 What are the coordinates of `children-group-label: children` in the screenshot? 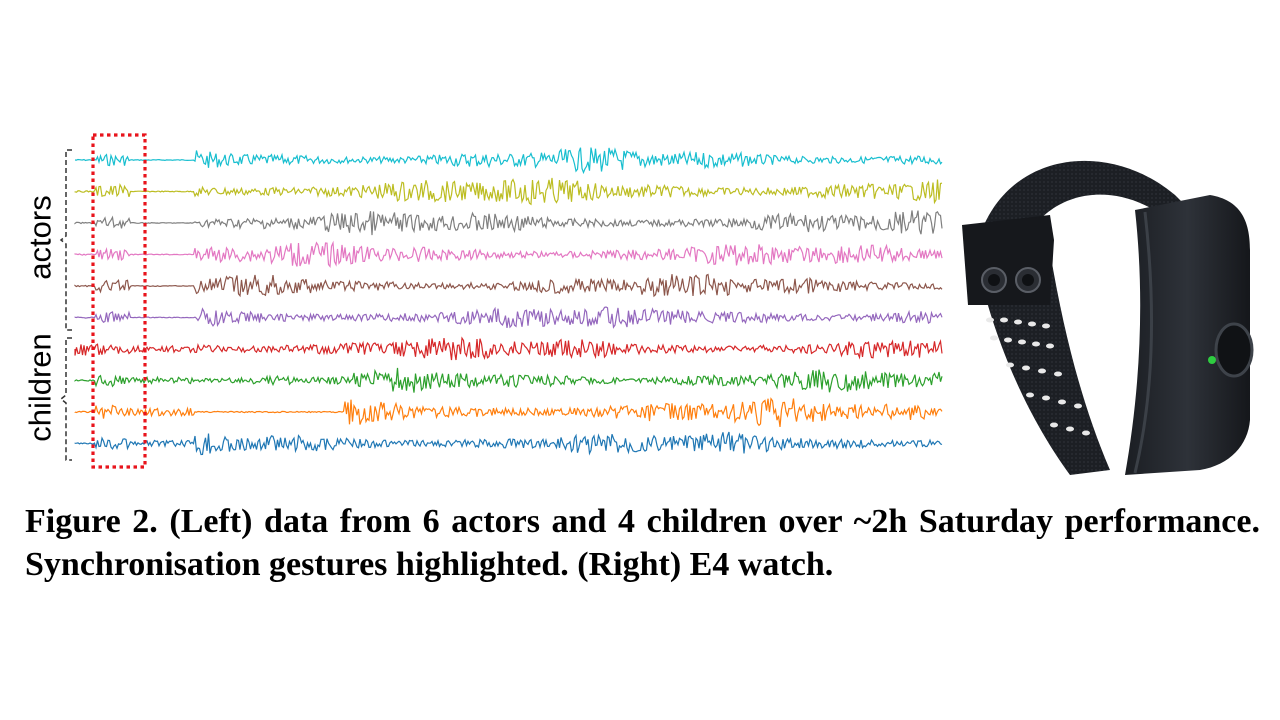 It's located at (40, 388).